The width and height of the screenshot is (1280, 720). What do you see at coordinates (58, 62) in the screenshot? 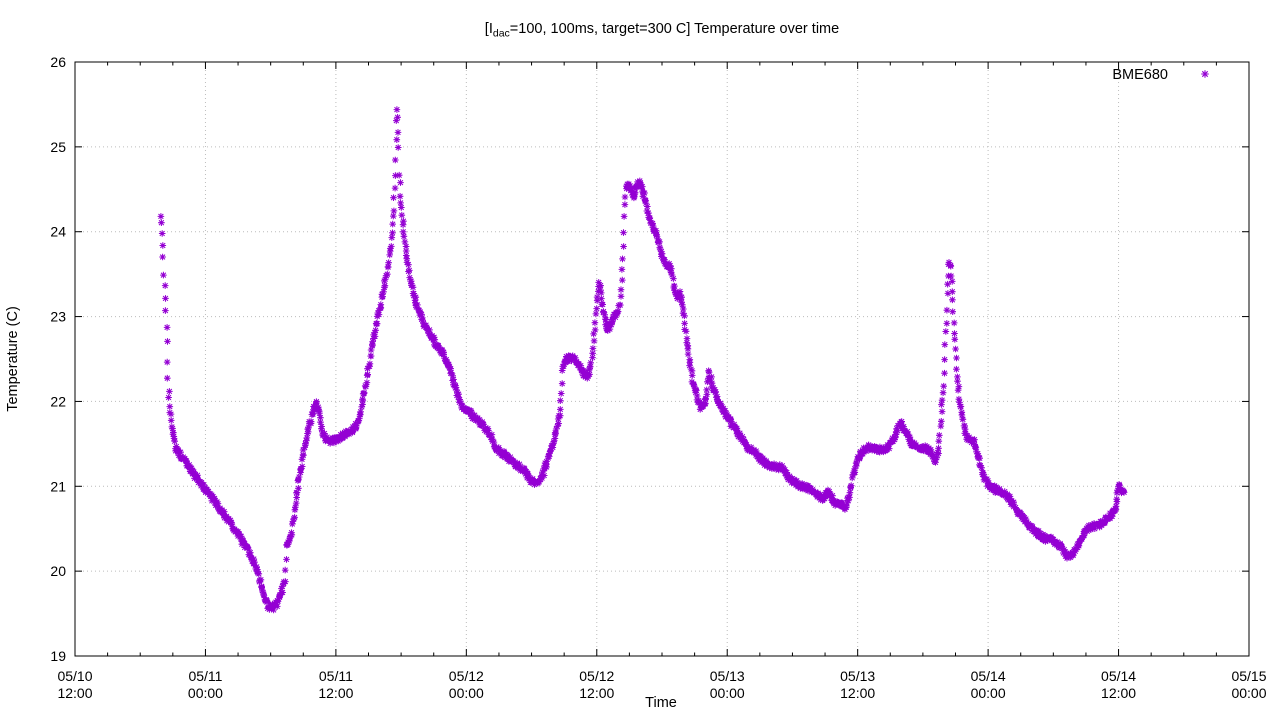
I see `y-tick-label: 26` at bounding box center [58, 62].